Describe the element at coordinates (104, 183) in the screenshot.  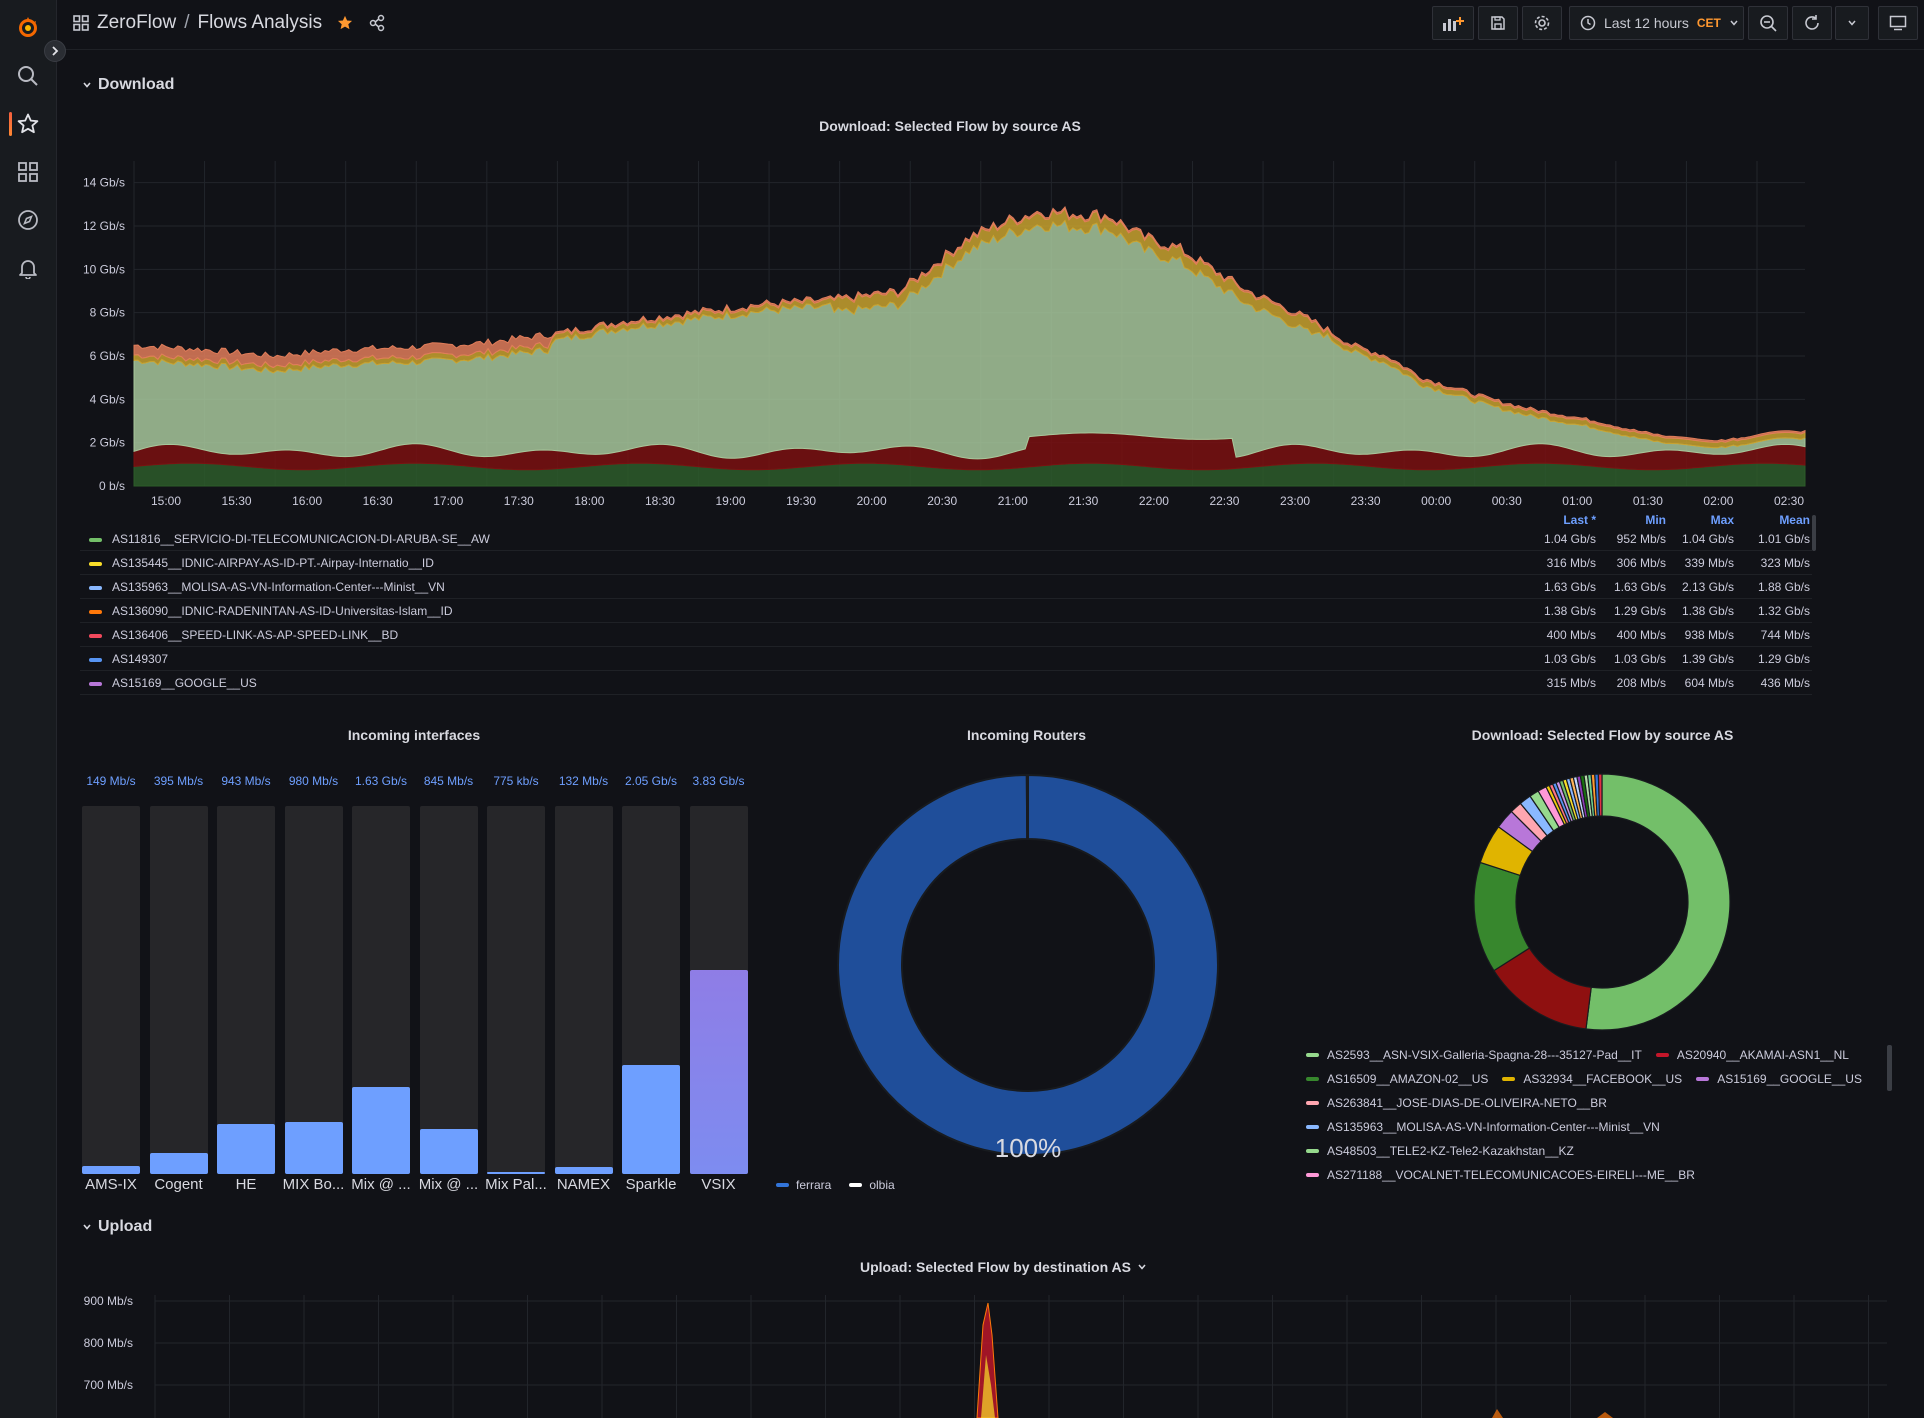
I see `y-tick-label: 14 Gb/s` at that location.